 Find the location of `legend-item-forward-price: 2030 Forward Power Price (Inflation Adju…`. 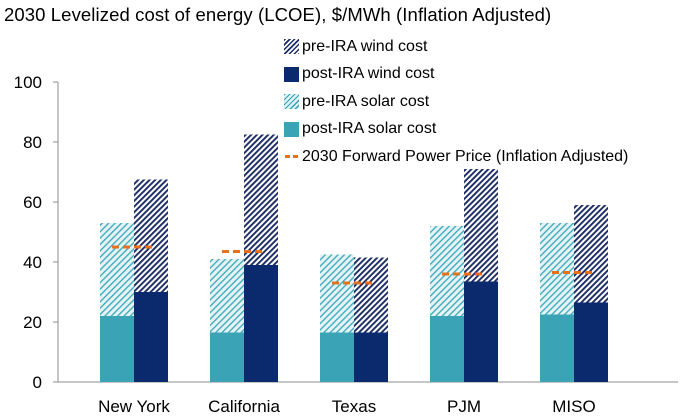

legend-item-forward-price: 2030 Forward Power Price (Inflation Adju… is located at coordinates (456, 157).